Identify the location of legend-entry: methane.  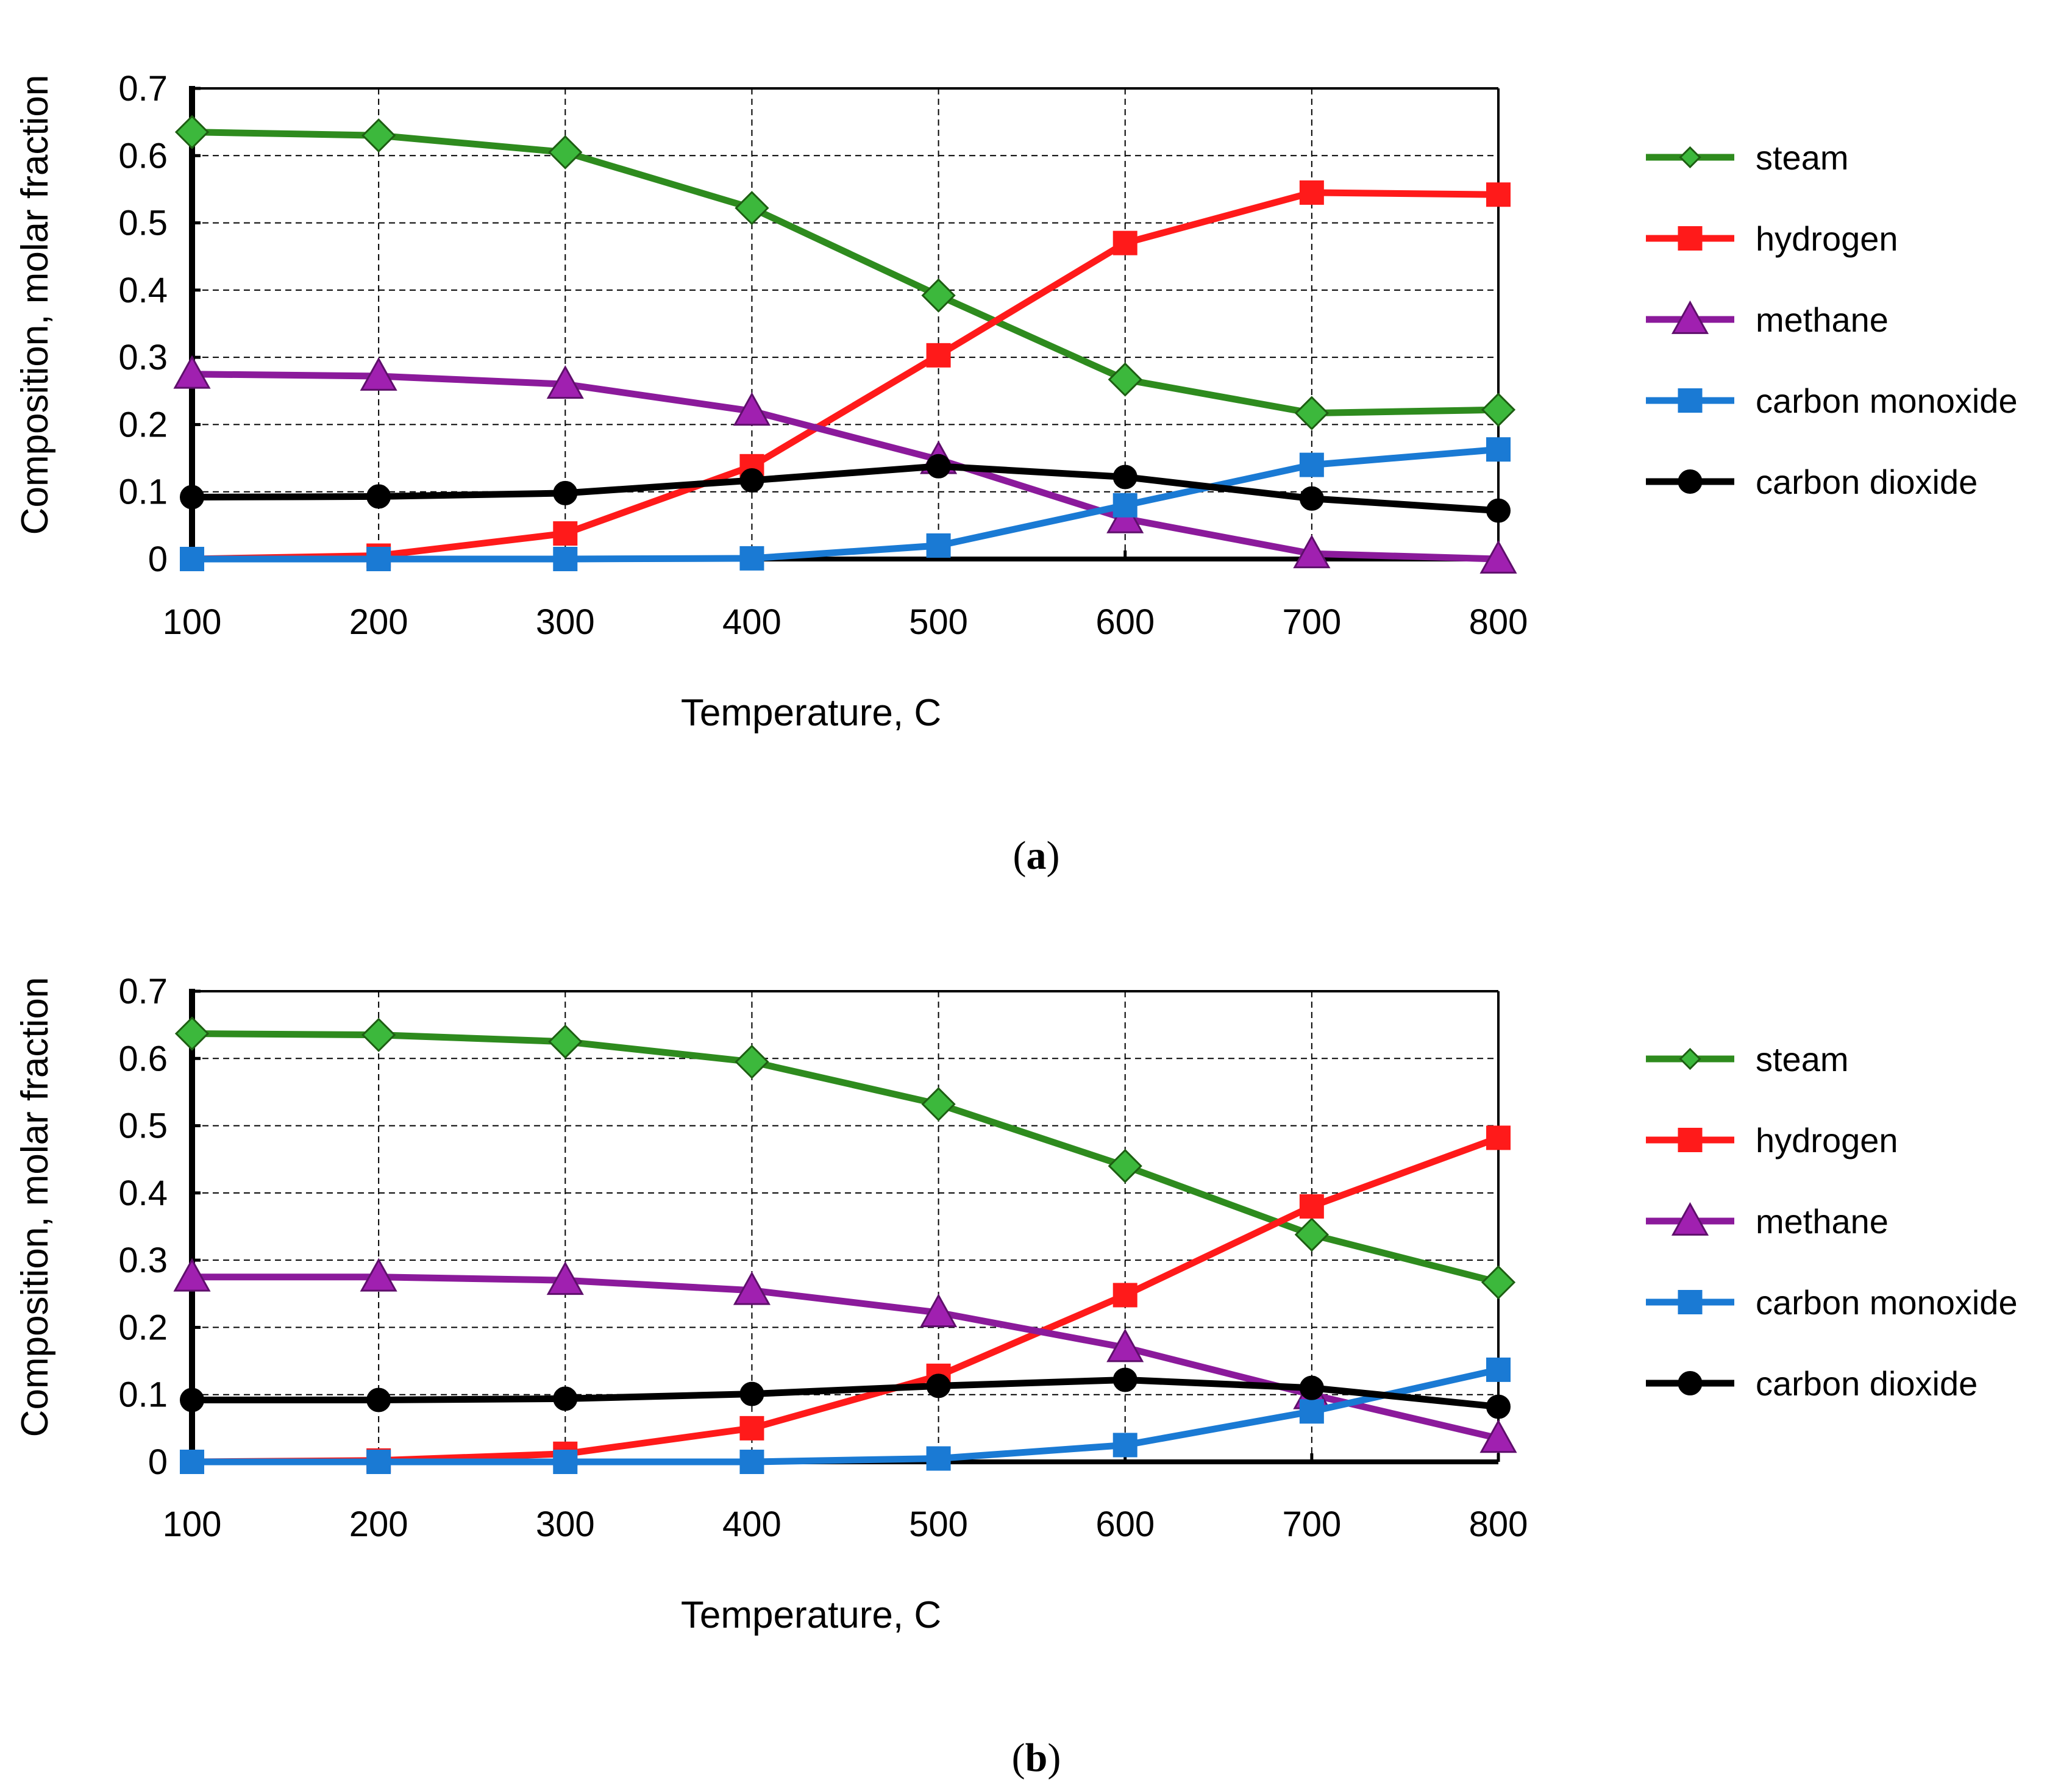
(1767, 1221).